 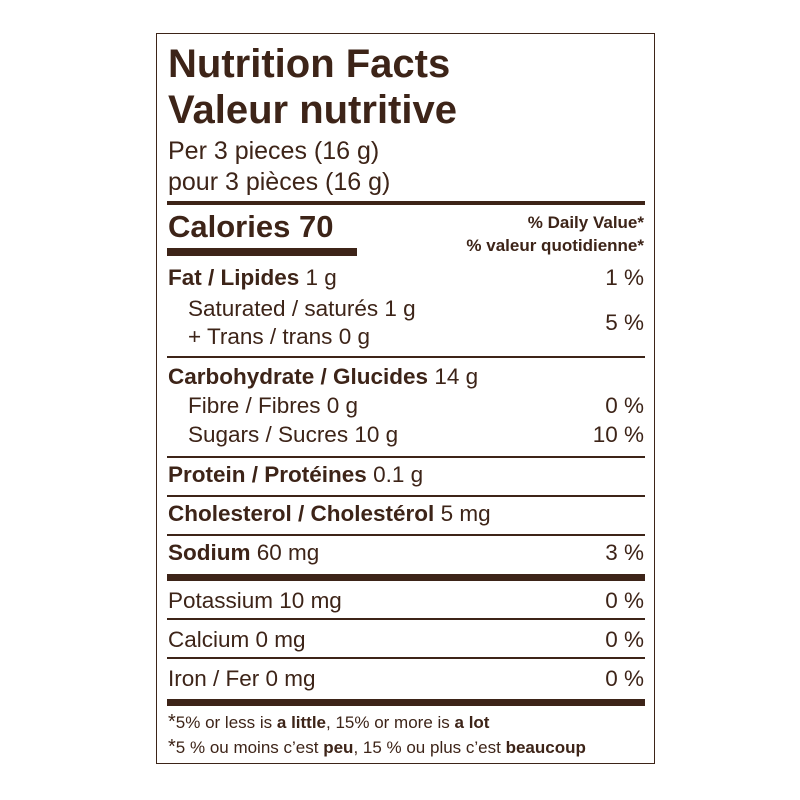 What do you see at coordinates (255, 600) in the screenshot?
I see `potassium-row: Potassium 10 mg` at bounding box center [255, 600].